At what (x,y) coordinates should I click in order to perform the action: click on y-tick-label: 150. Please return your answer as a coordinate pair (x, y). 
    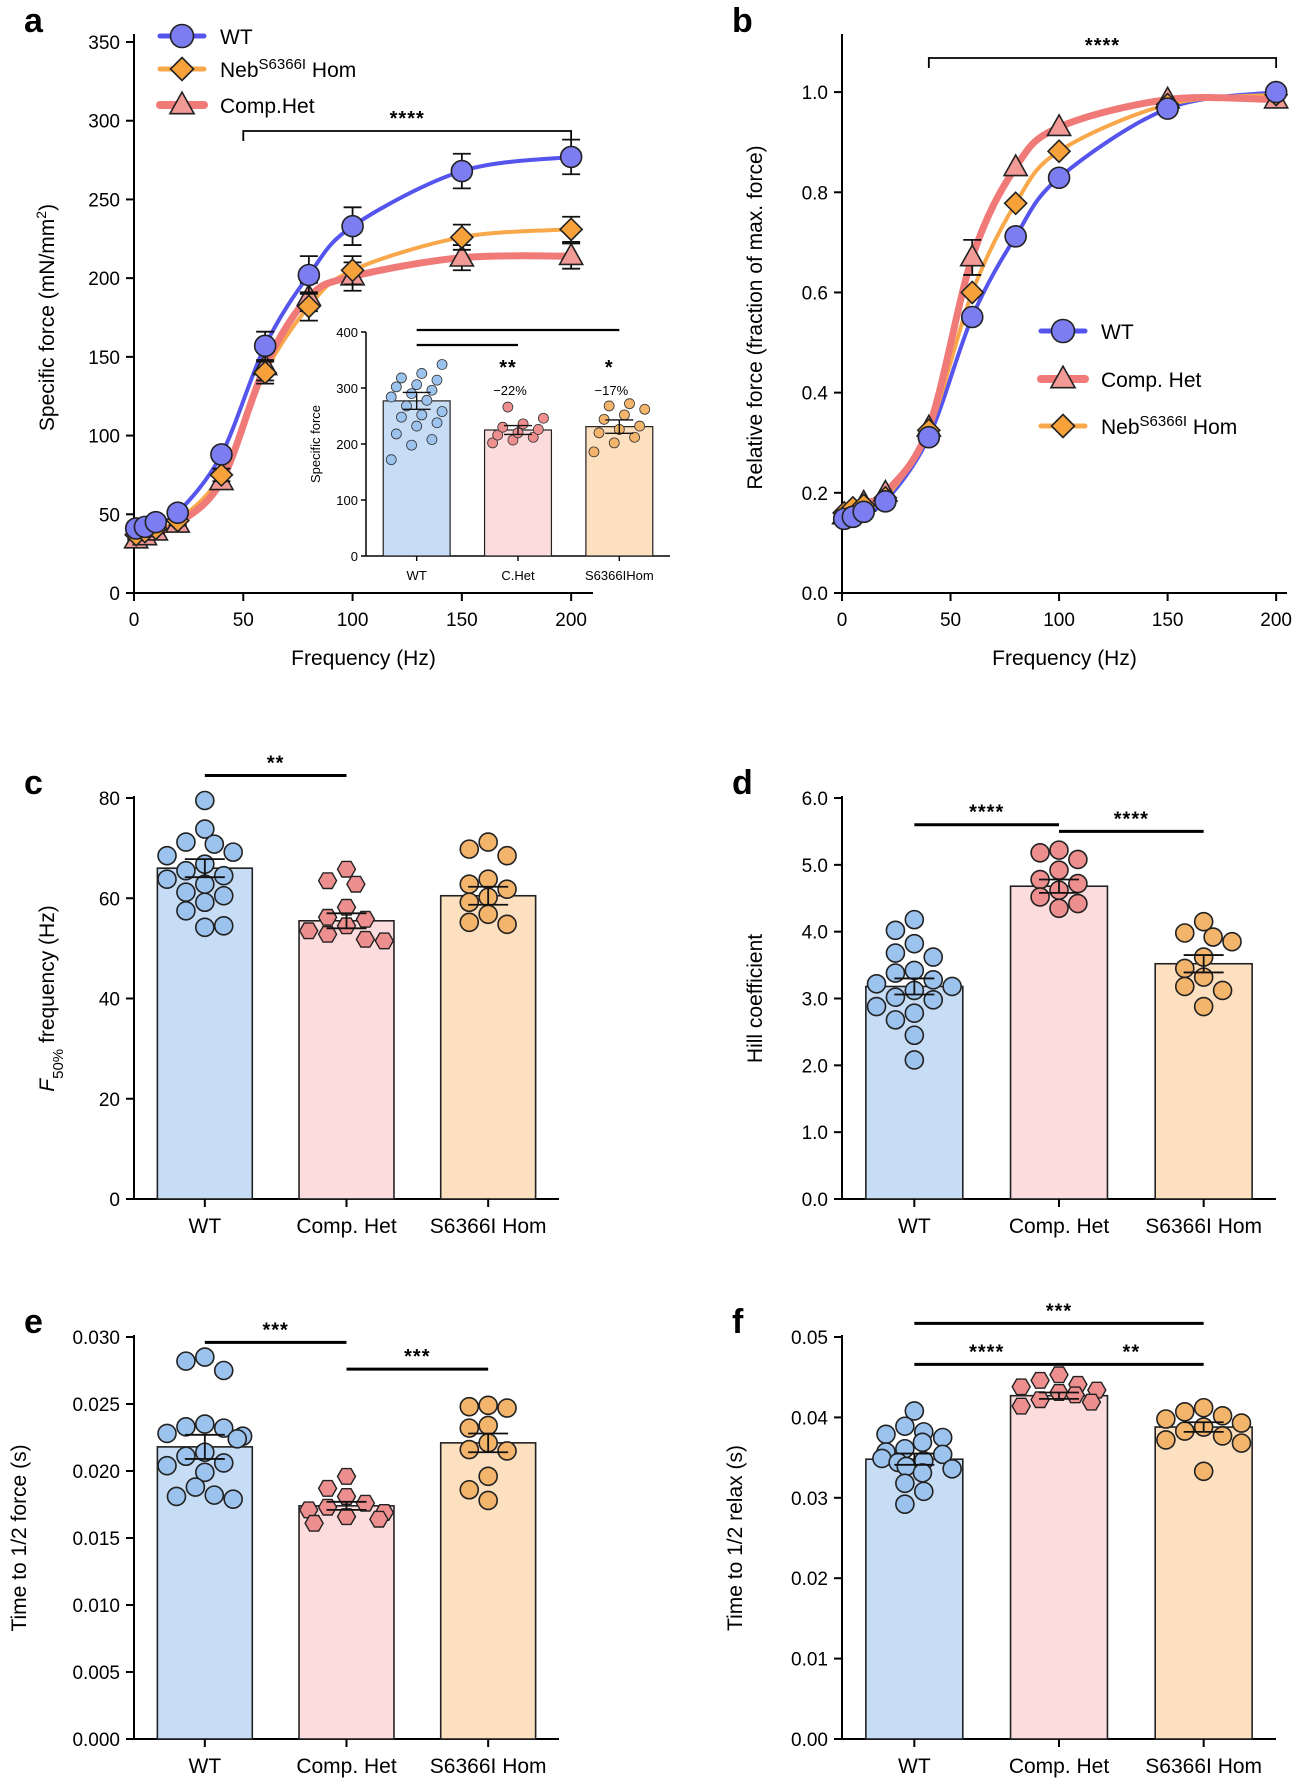
    Looking at the image, I should click on (104, 358).